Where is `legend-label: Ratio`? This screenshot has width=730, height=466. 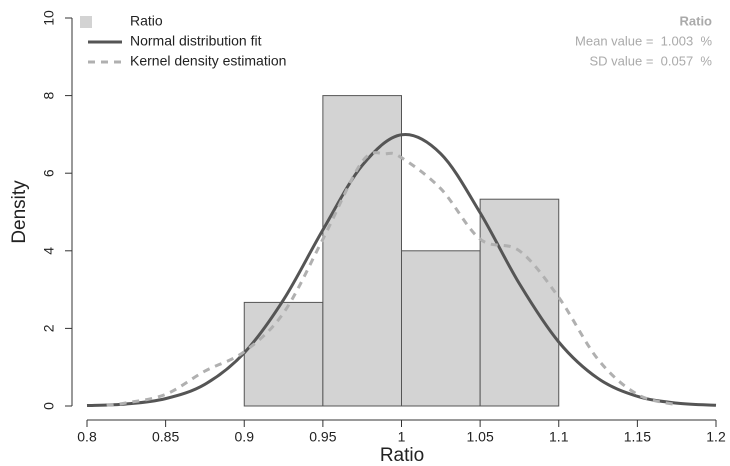
legend-label: Ratio is located at coordinates (146, 21).